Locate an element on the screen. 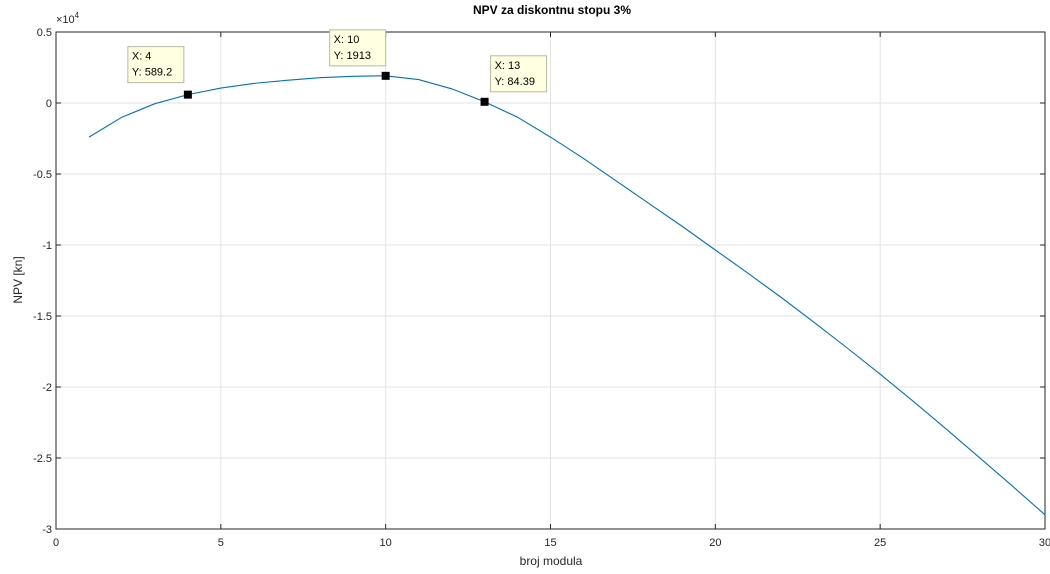 This screenshot has height=574, width=1050. x-tick-label: 20 is located at coordinates (715, 543).